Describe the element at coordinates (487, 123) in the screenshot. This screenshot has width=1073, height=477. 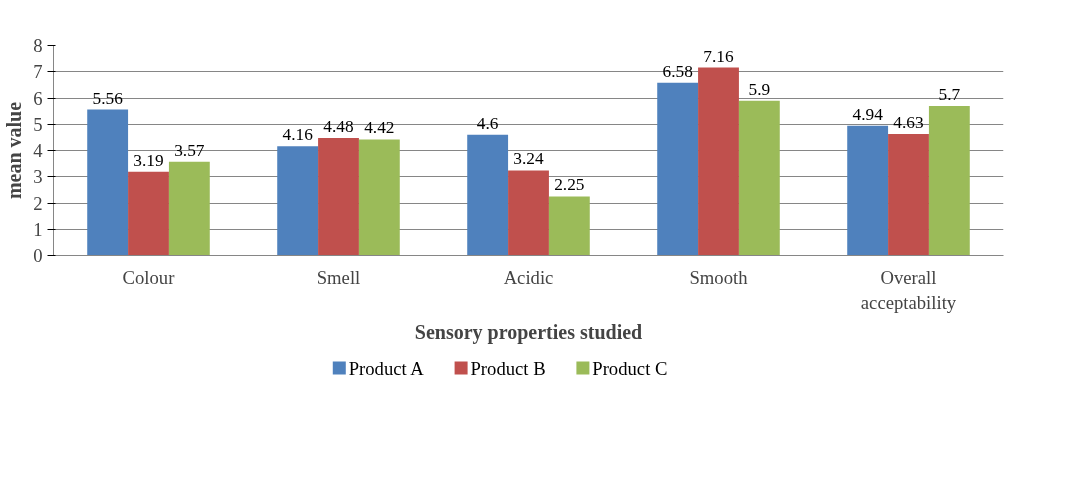
I see `data-label: 4.6` at that location.